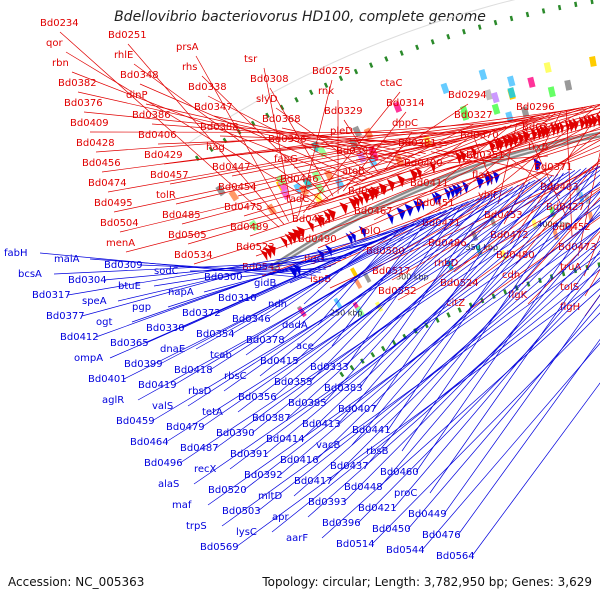 The image size is (600, 600). What do you see at coordinates (76, 582) in the screenshot?
I see `accession-label: Accession: NC_005363` at bounding box center [76, 582].